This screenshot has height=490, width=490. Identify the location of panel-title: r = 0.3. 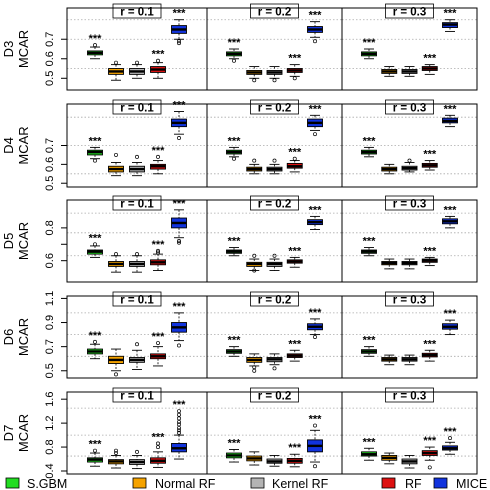
(410, 13).